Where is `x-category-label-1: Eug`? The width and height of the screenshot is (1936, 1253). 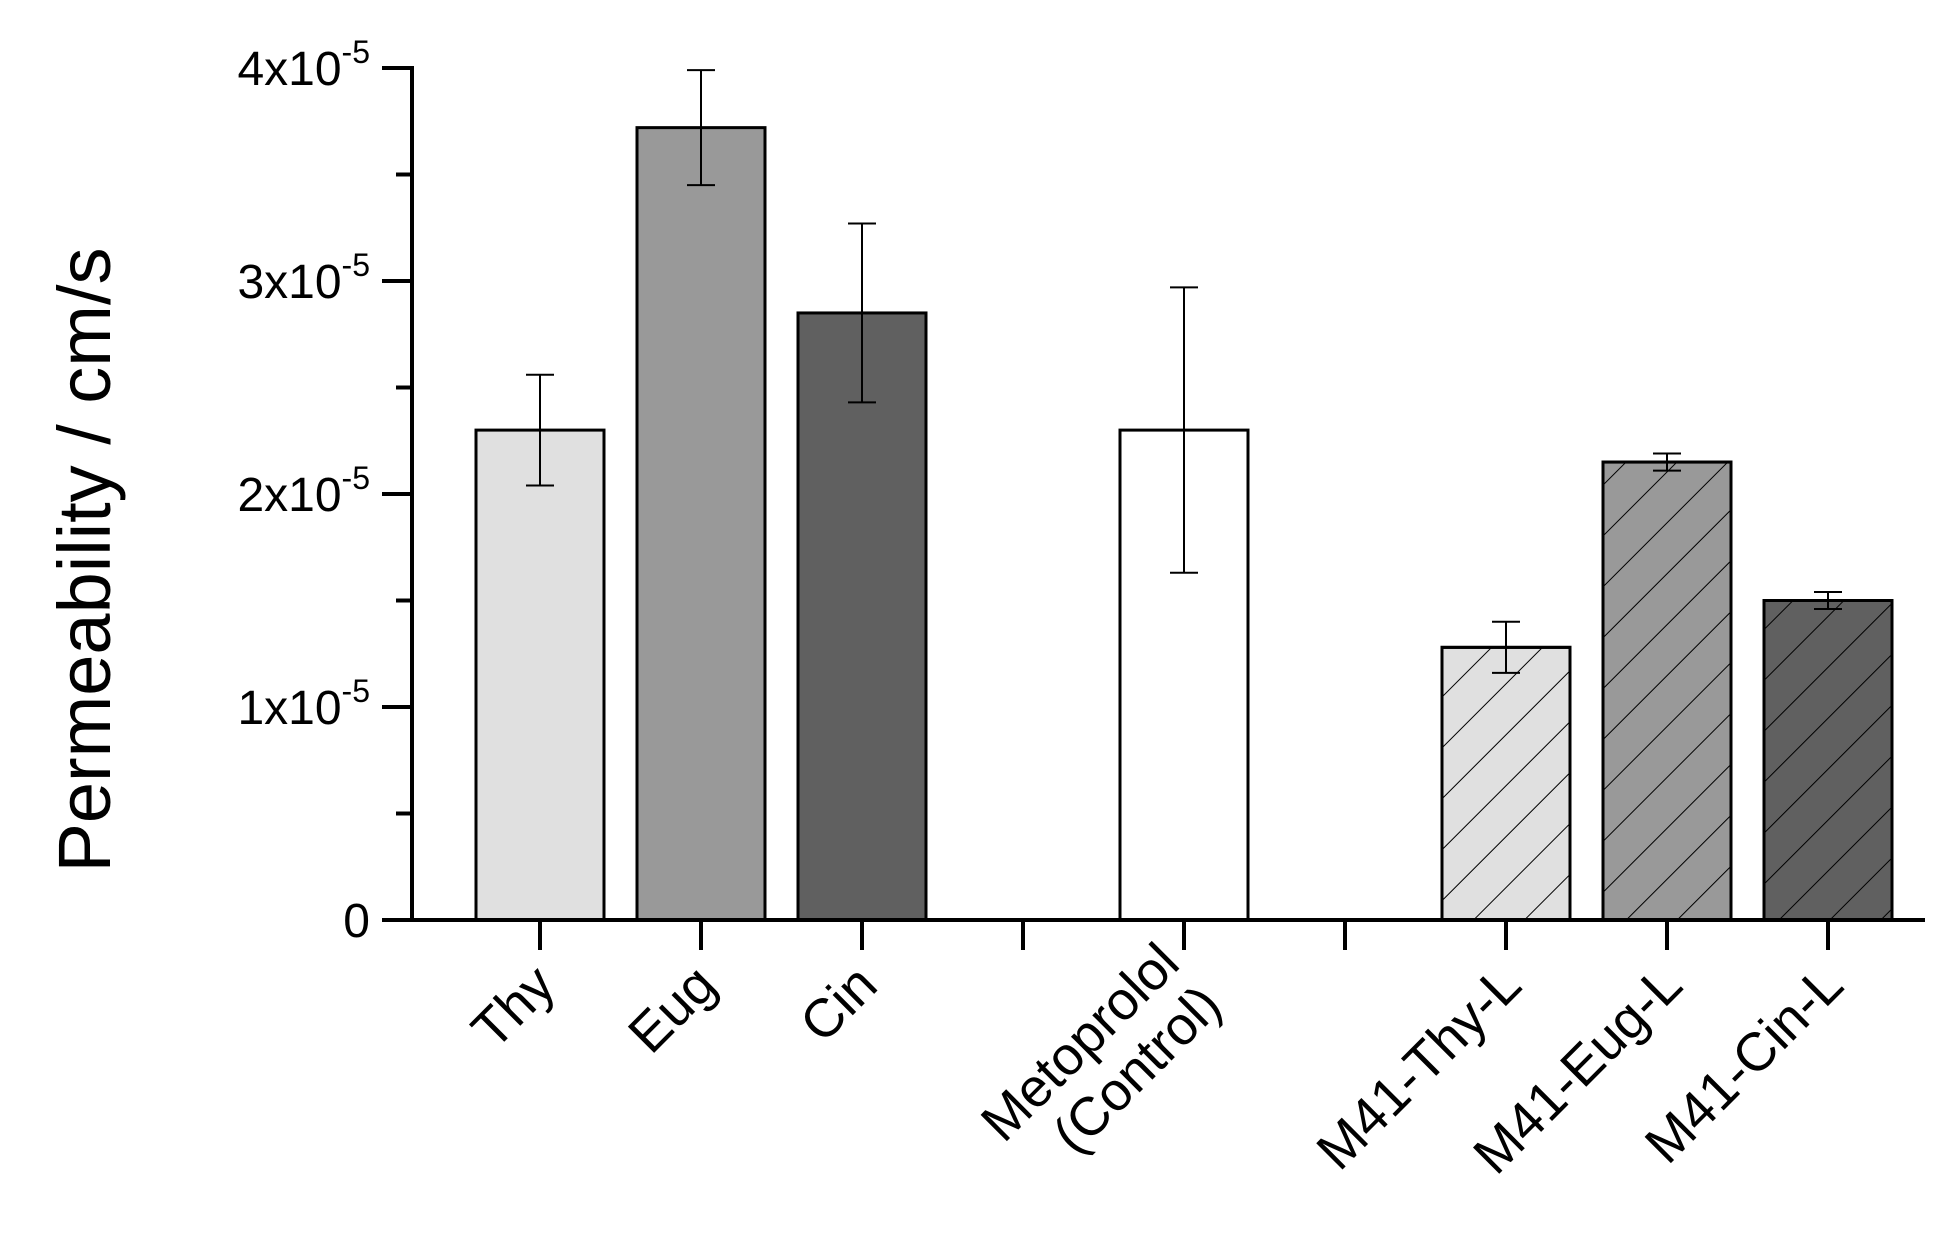 x-category-label-1: Eug is located at coordinates (672, 1009).